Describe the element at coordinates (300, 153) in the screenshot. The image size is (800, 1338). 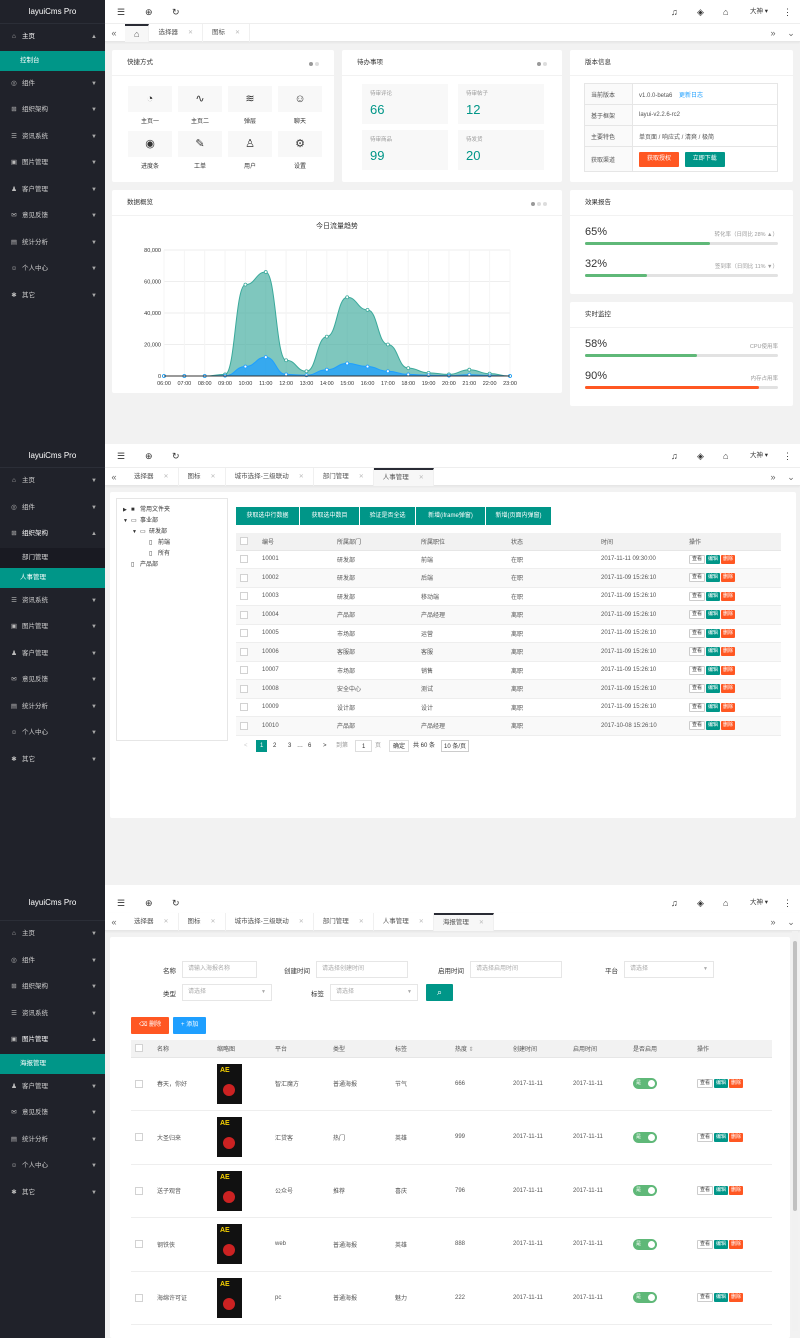
I see `quick-item: ⚙ 设置` at that location.